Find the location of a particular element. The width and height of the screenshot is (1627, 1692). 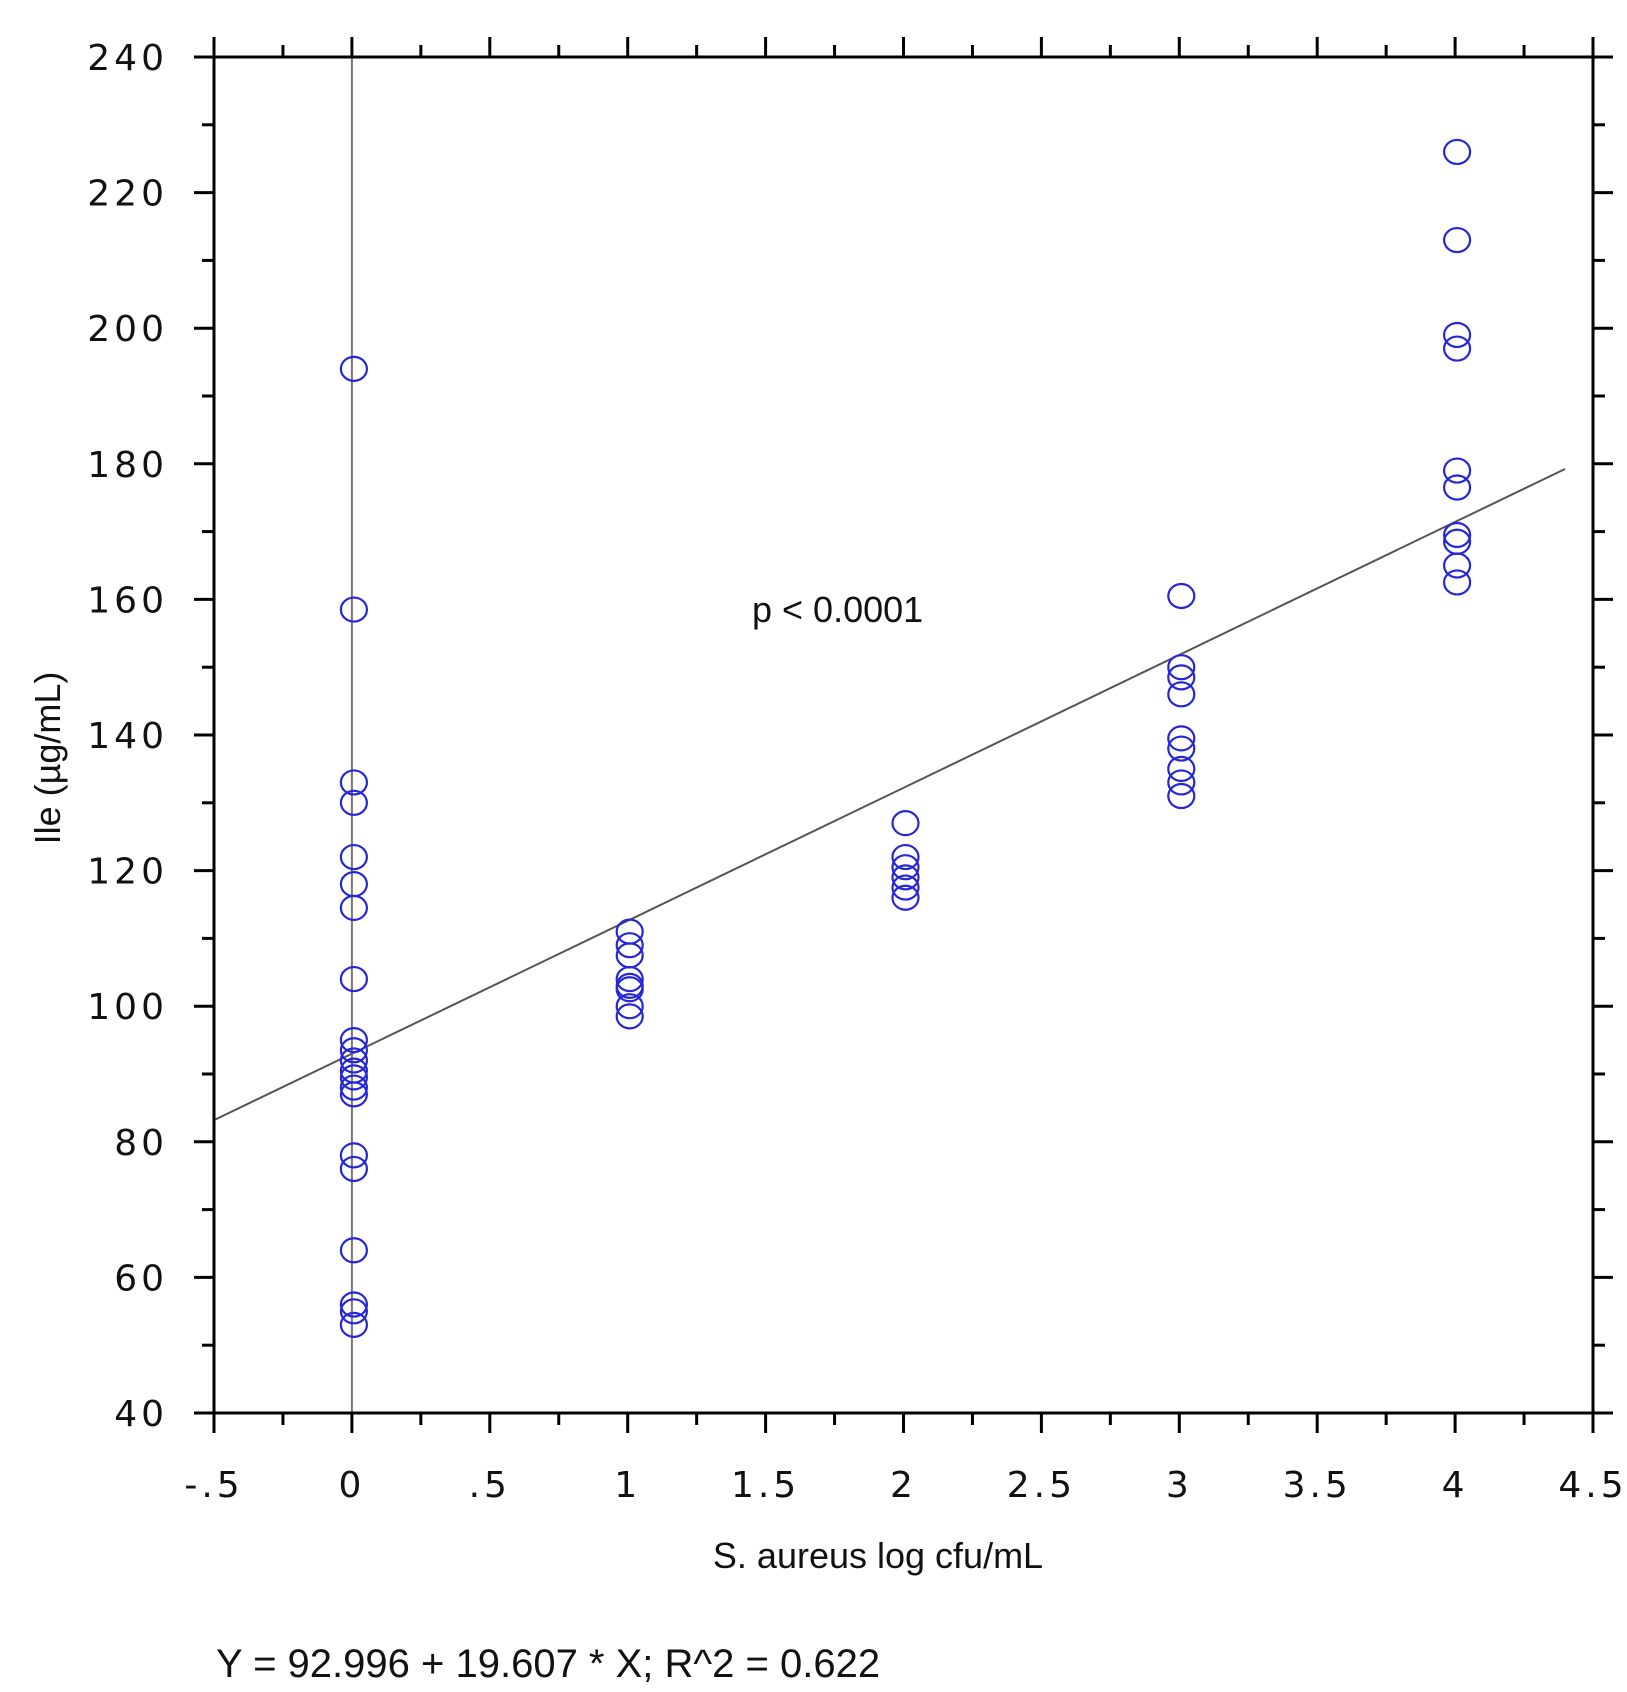

y-tick-label: 80 is located at coordinates (141, 1143).